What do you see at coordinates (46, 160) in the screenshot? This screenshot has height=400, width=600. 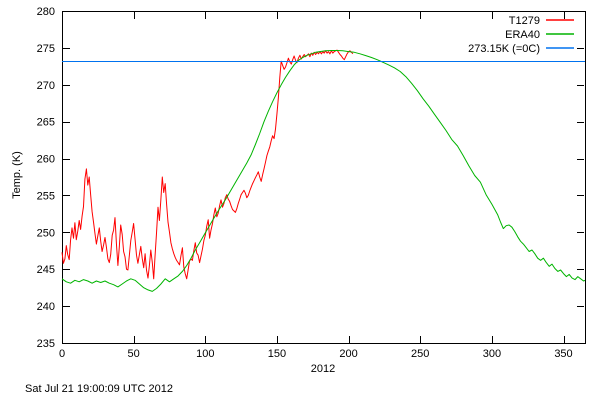 I see `svg-text: 260` at bounding box center [46, 160].